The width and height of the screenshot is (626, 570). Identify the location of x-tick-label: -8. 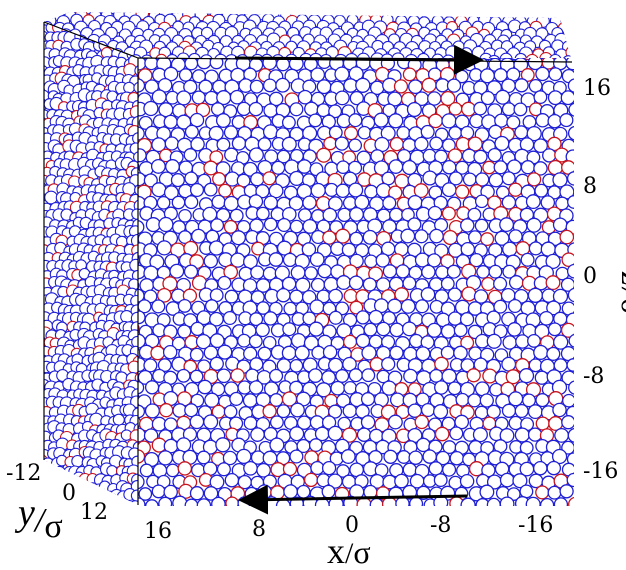
(440, 525).